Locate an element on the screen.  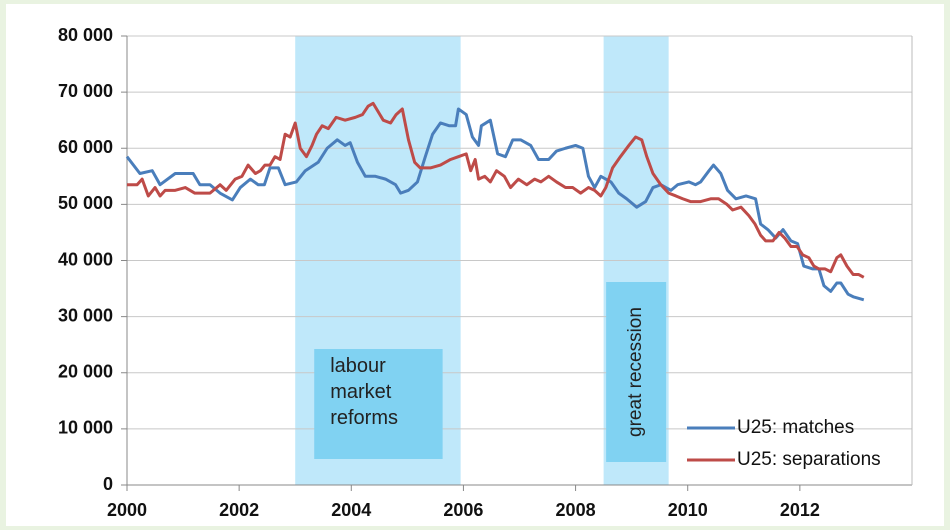
legend-label: U25: separations is located at coordinates (809, 459).